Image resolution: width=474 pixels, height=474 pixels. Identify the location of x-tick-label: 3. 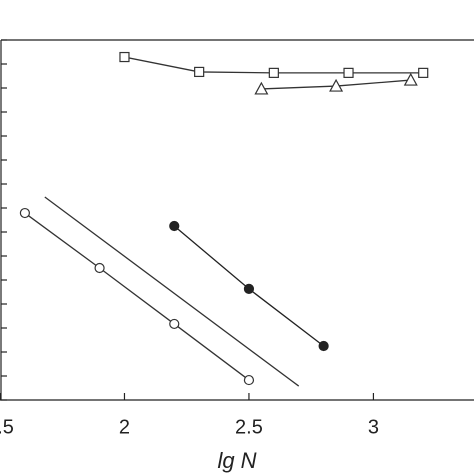
(373, 427).